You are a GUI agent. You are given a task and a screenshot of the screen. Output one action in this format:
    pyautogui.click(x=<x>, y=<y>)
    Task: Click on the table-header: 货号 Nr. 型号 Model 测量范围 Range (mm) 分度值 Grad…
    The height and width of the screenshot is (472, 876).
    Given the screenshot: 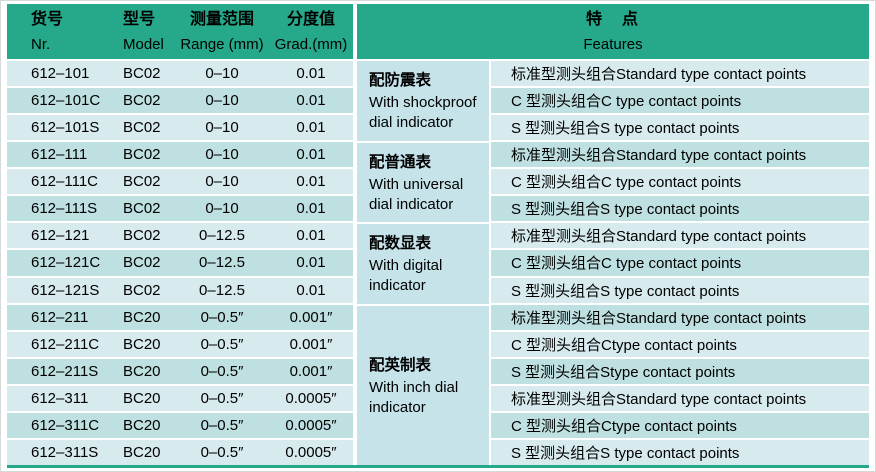 What is the action you would take?
    pyautogui.click(x=438, y=31)
    